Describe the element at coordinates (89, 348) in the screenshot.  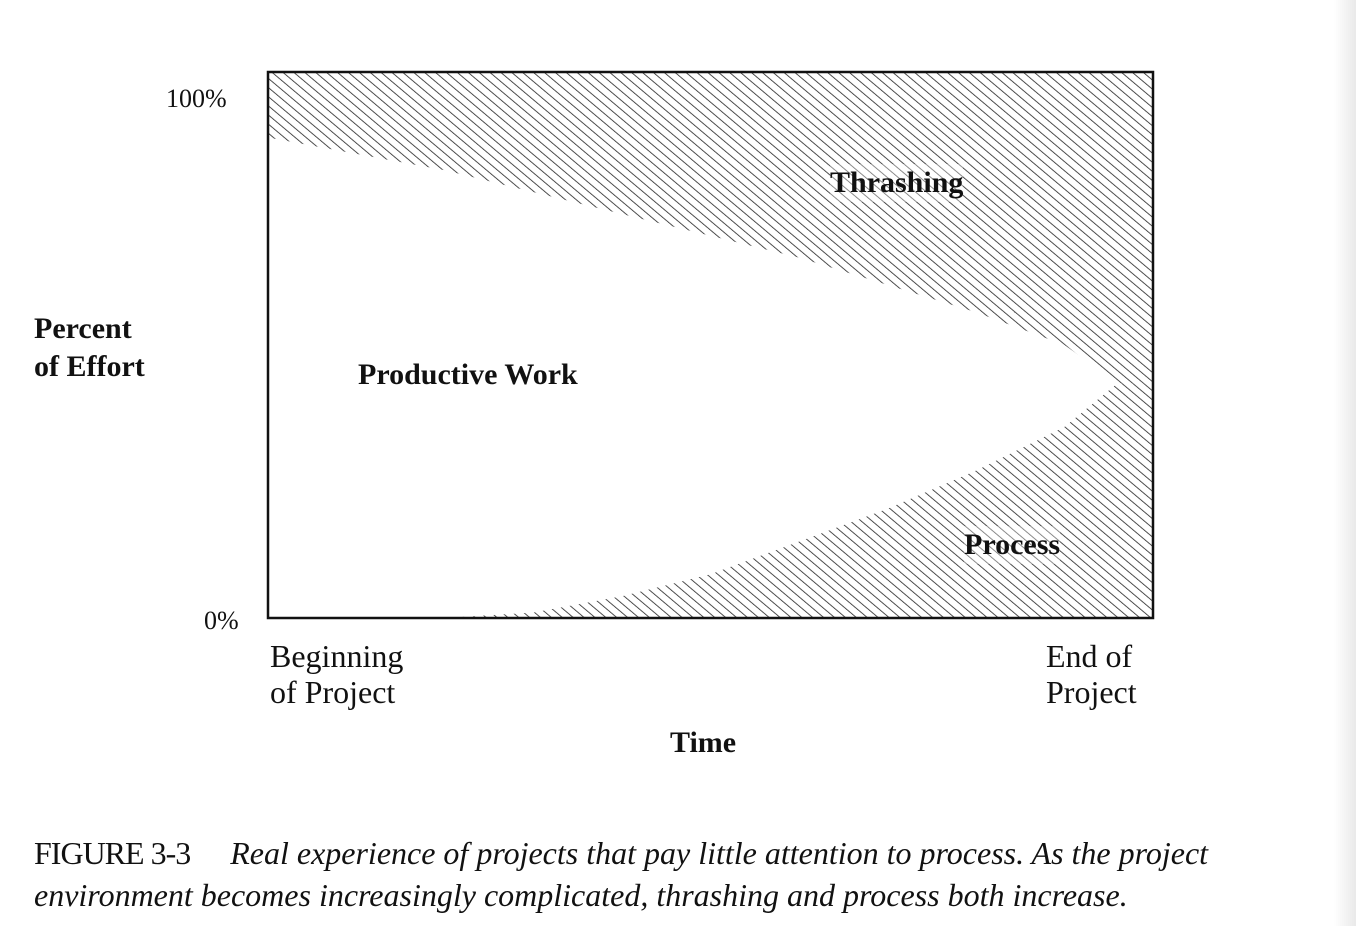
I see `y-axis-label: Percent of Effort` at that location.